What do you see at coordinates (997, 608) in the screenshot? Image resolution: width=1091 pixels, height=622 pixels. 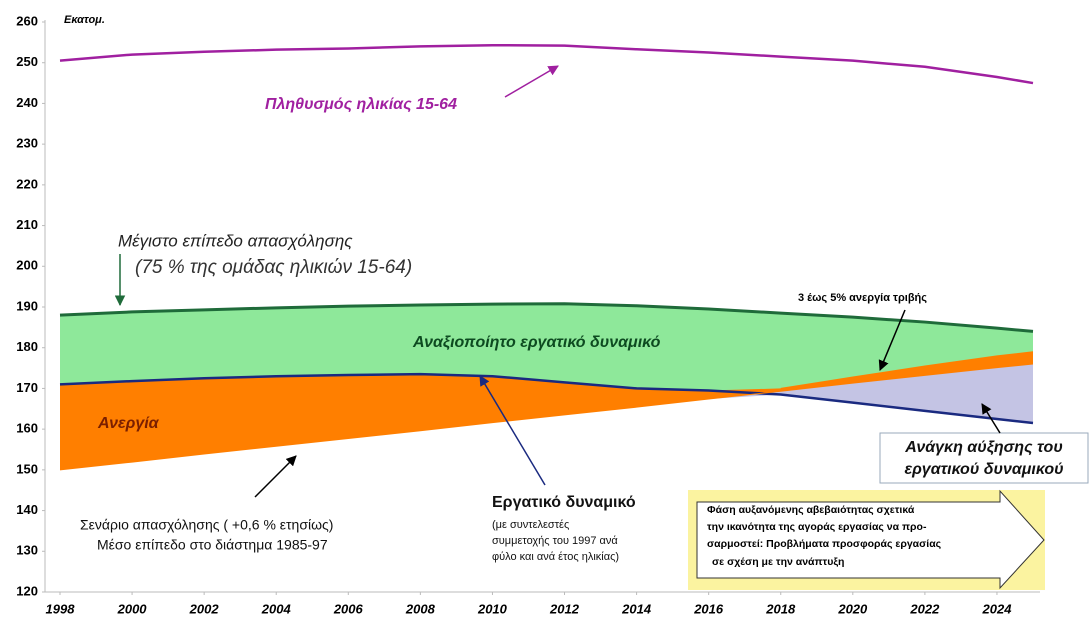 I see `x-tick-label: 2024` at bounding box center [997, 608].